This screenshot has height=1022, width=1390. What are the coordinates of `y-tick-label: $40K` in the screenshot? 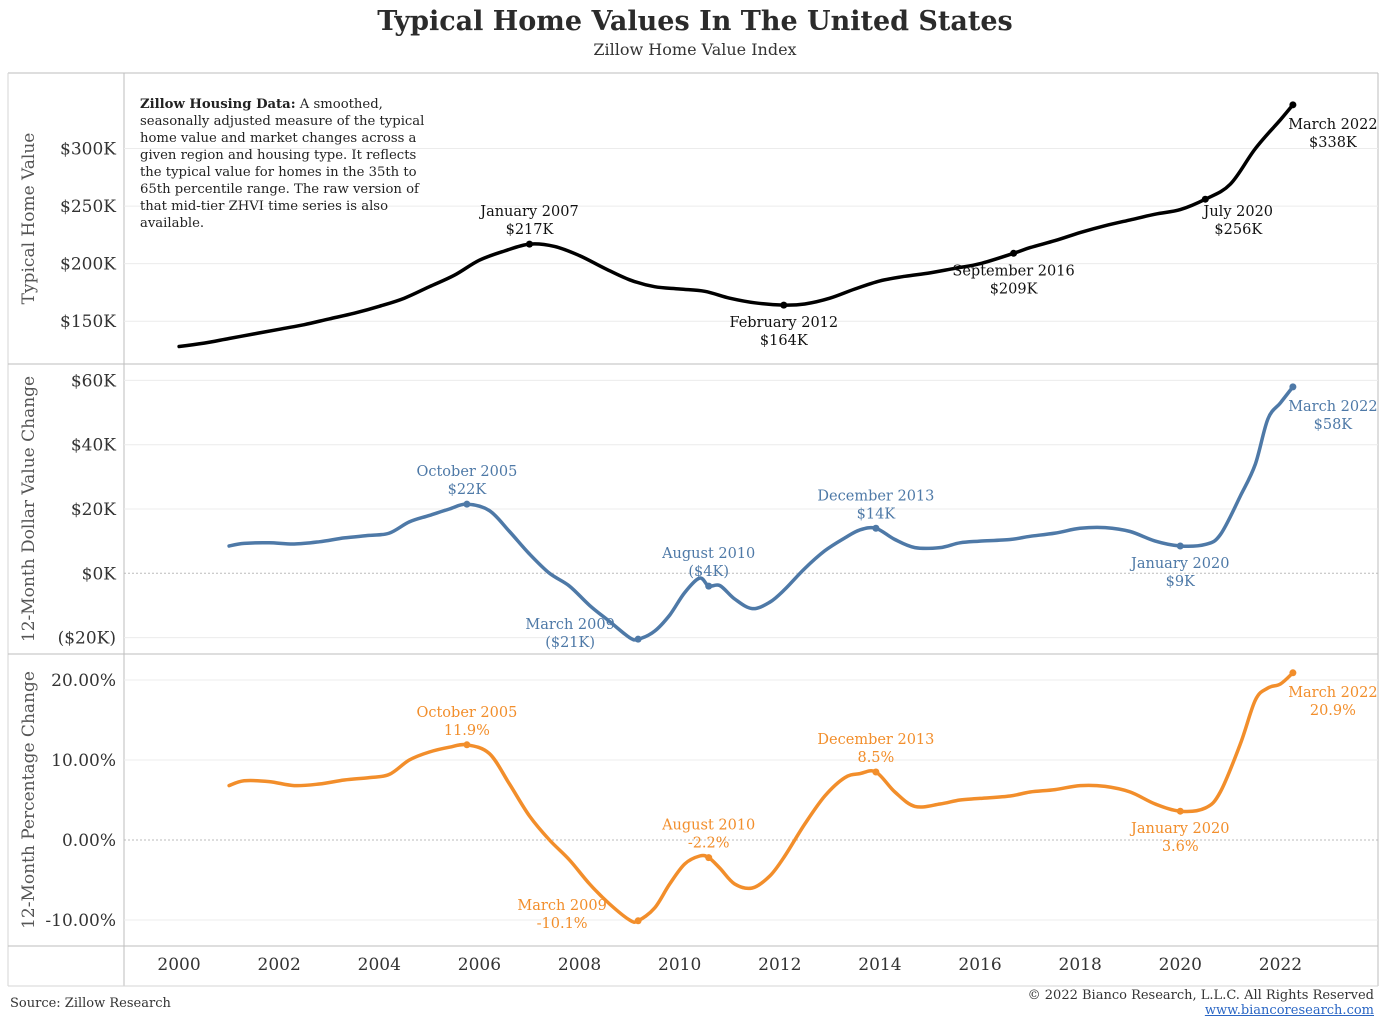 It's located at (93, 446).